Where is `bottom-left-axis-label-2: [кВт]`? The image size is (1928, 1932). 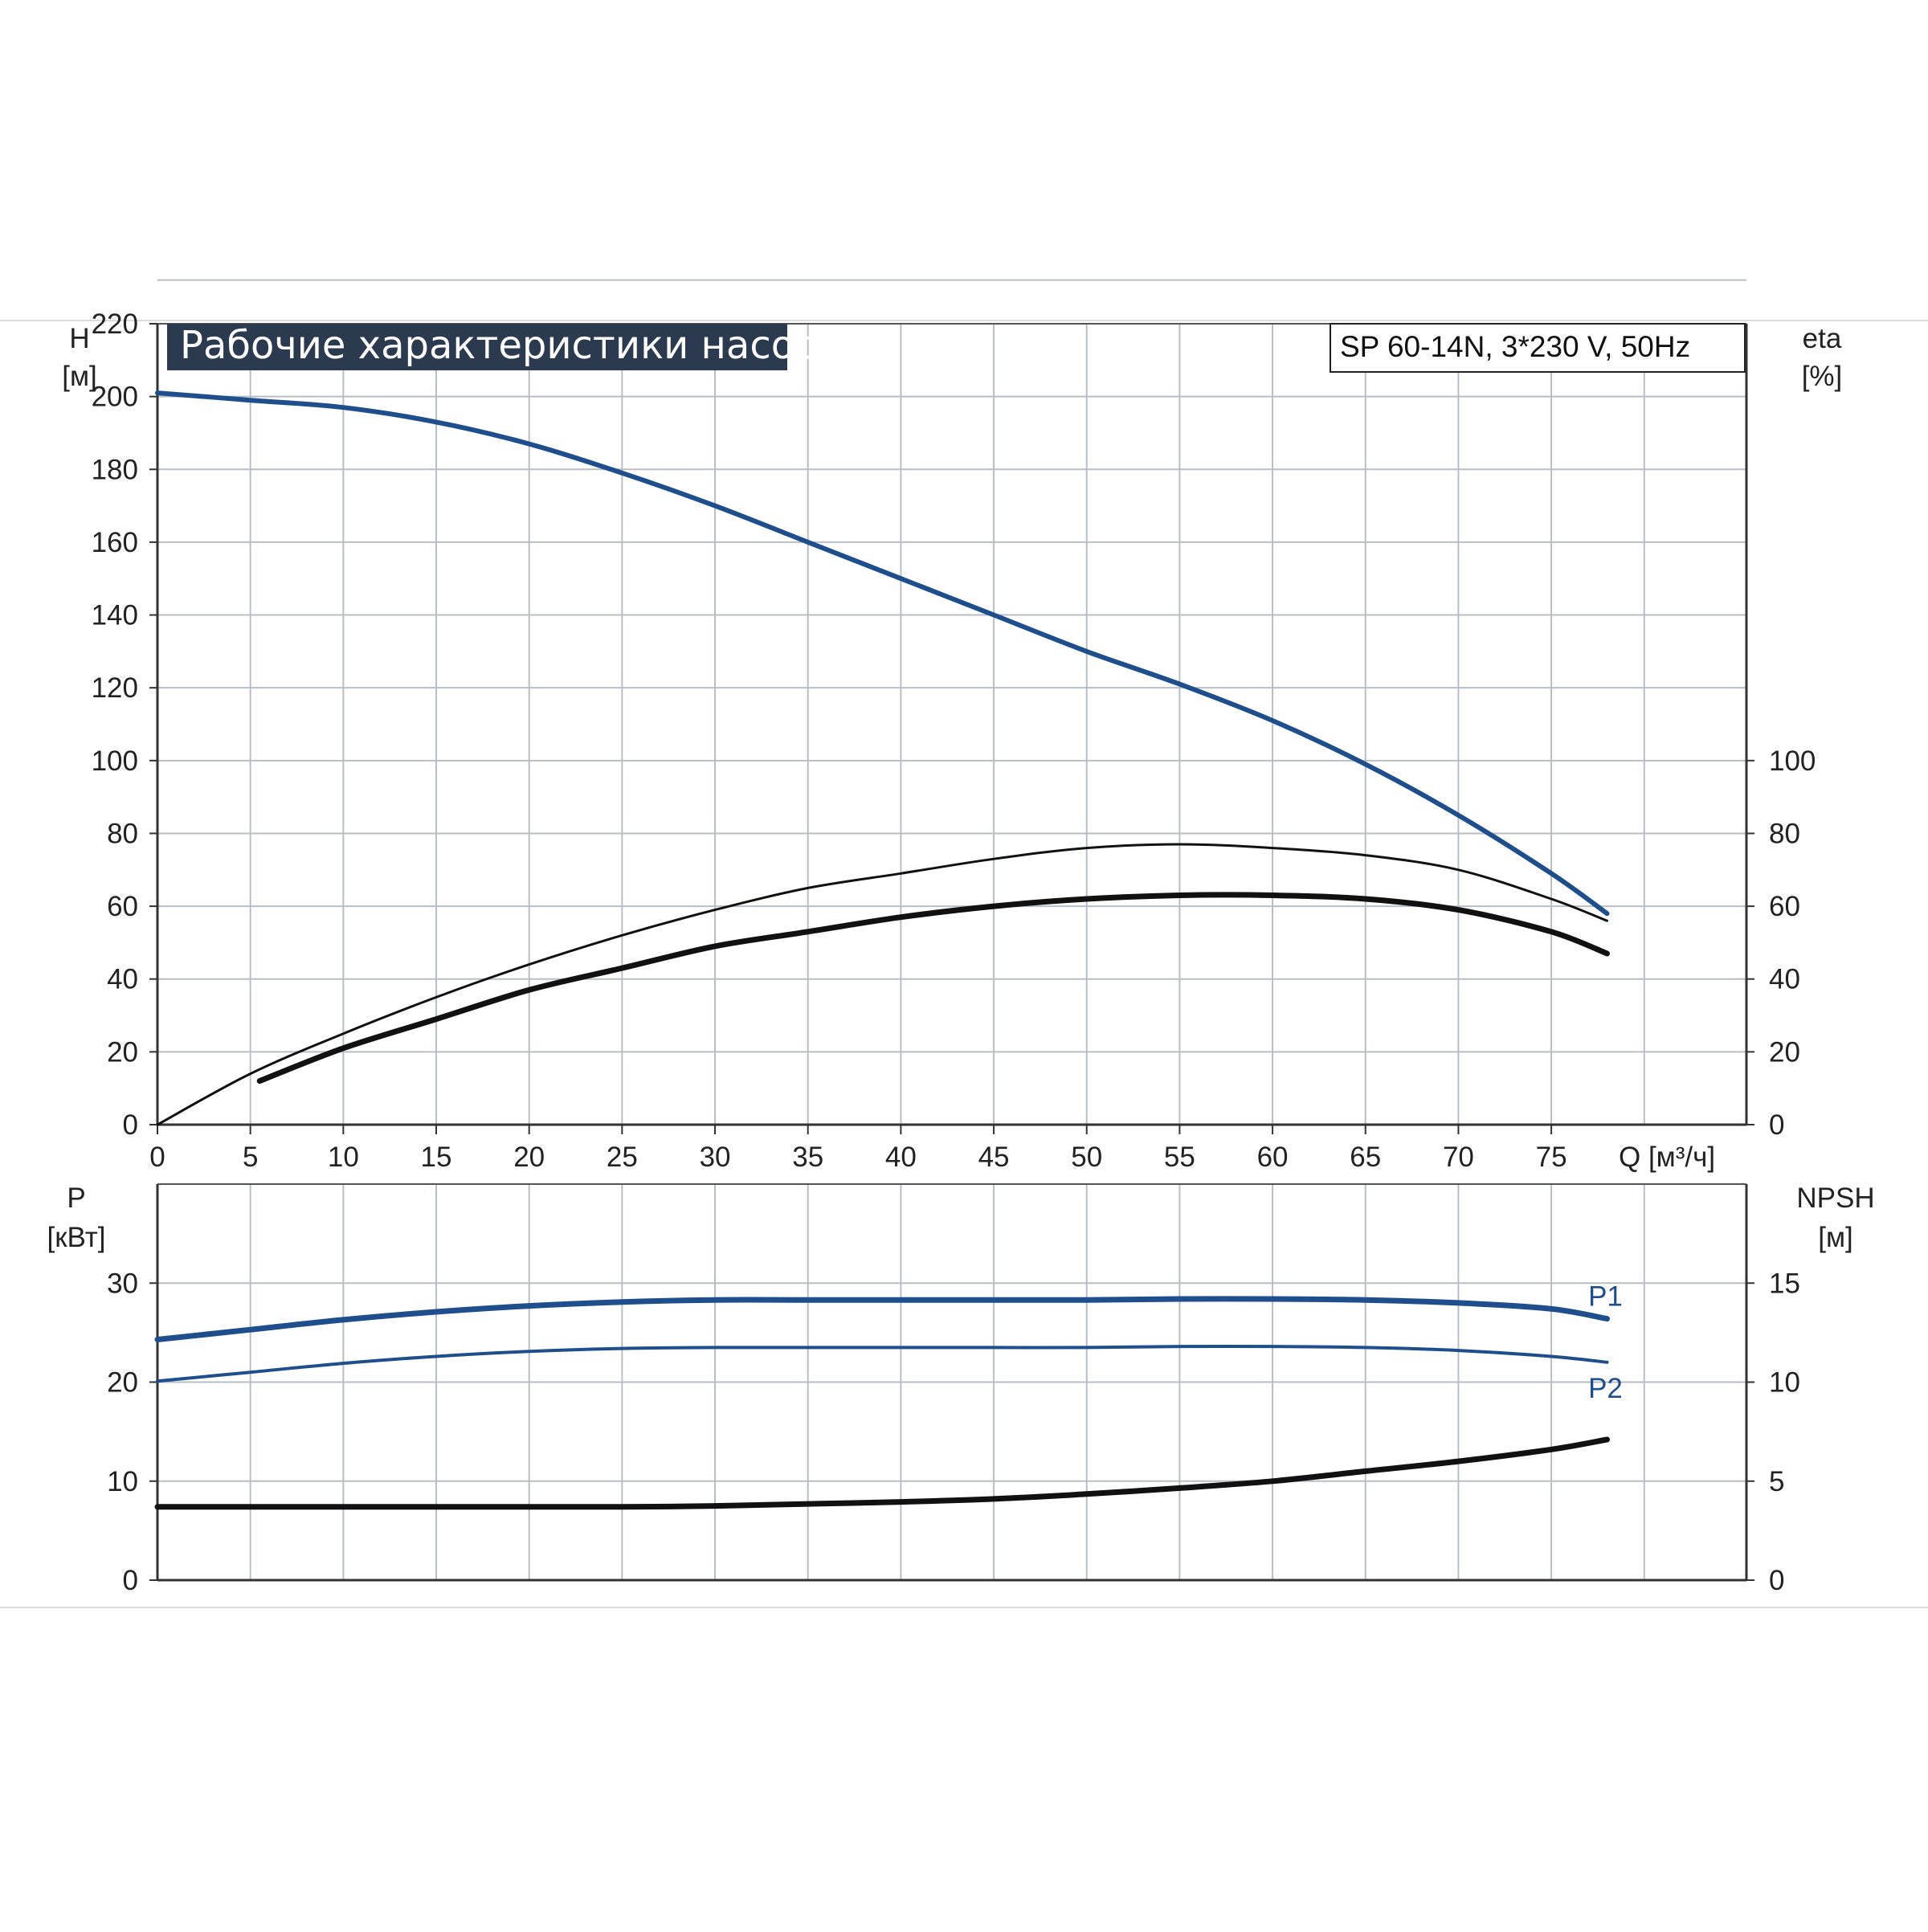
bottom-left-axis-label-2: [кВт] is located at coordinates (76, 1238).